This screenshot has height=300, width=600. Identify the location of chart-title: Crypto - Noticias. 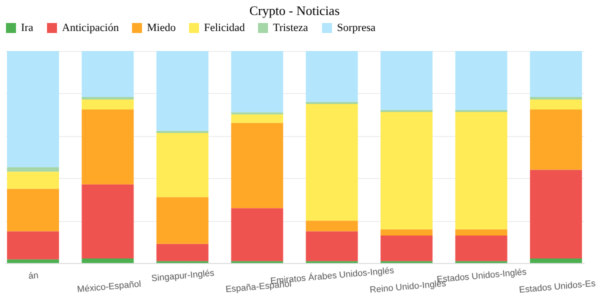
(294, 10).